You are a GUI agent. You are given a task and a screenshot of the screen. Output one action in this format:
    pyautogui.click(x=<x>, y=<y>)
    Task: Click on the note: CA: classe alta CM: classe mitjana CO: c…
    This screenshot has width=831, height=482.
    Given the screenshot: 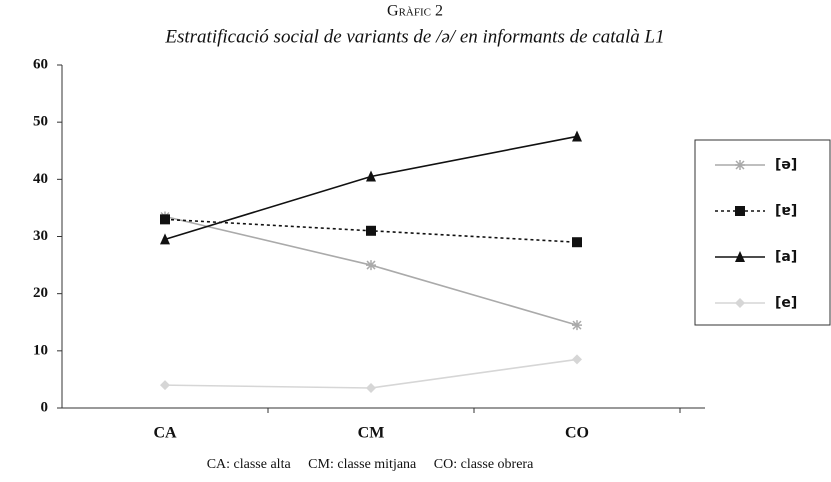 What is the action you would take?
    pyautogui.click(x=370, y=464)
    